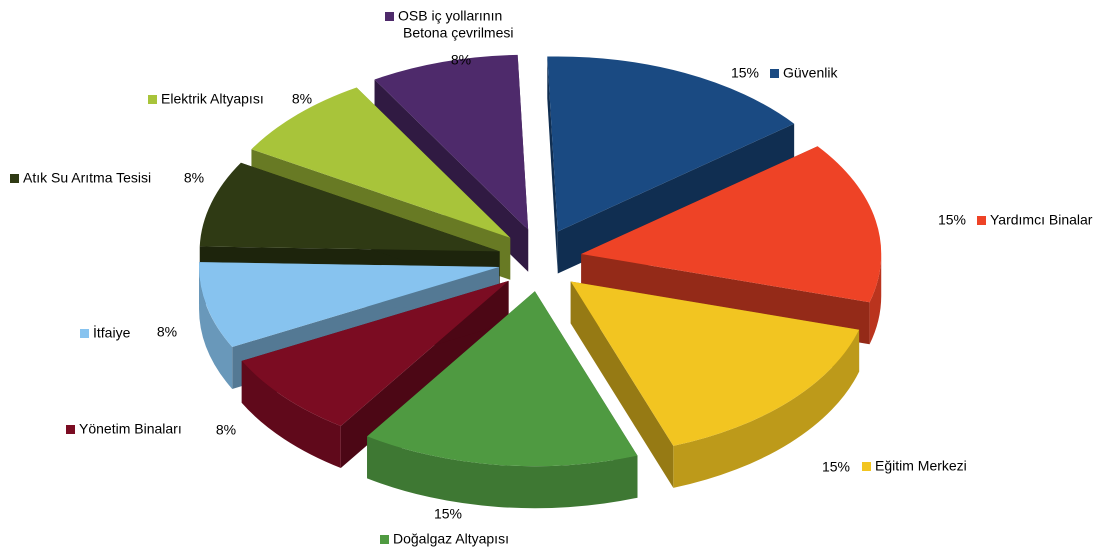 This screenshot has height=557, width=1109. Describe the element at coordinates (921, 466) in the screenshot. I see `pie-category-label: Eğitim Merkezi` at that location.